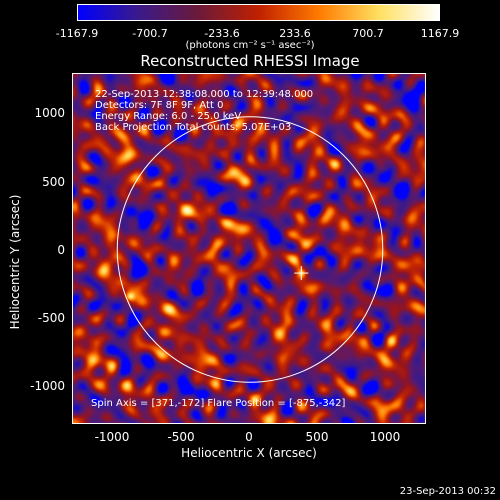 This screenshot has width=500, height=500. I want to click on x-axis-label: Heliocentric X (arcsec), so click(249, 453).